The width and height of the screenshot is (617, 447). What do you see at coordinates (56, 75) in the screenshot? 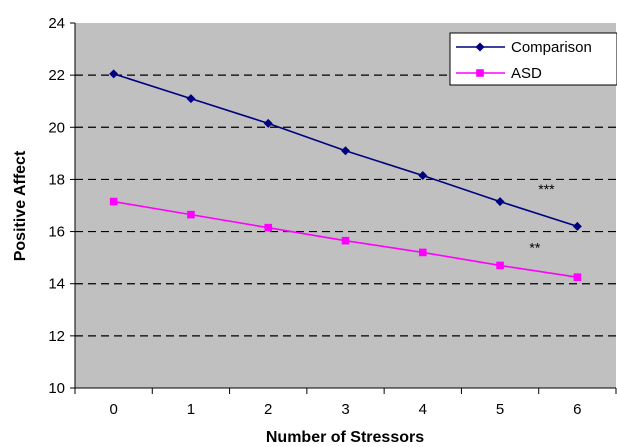
I see `y-tick-label: 22` at bounding box center [56, 75].